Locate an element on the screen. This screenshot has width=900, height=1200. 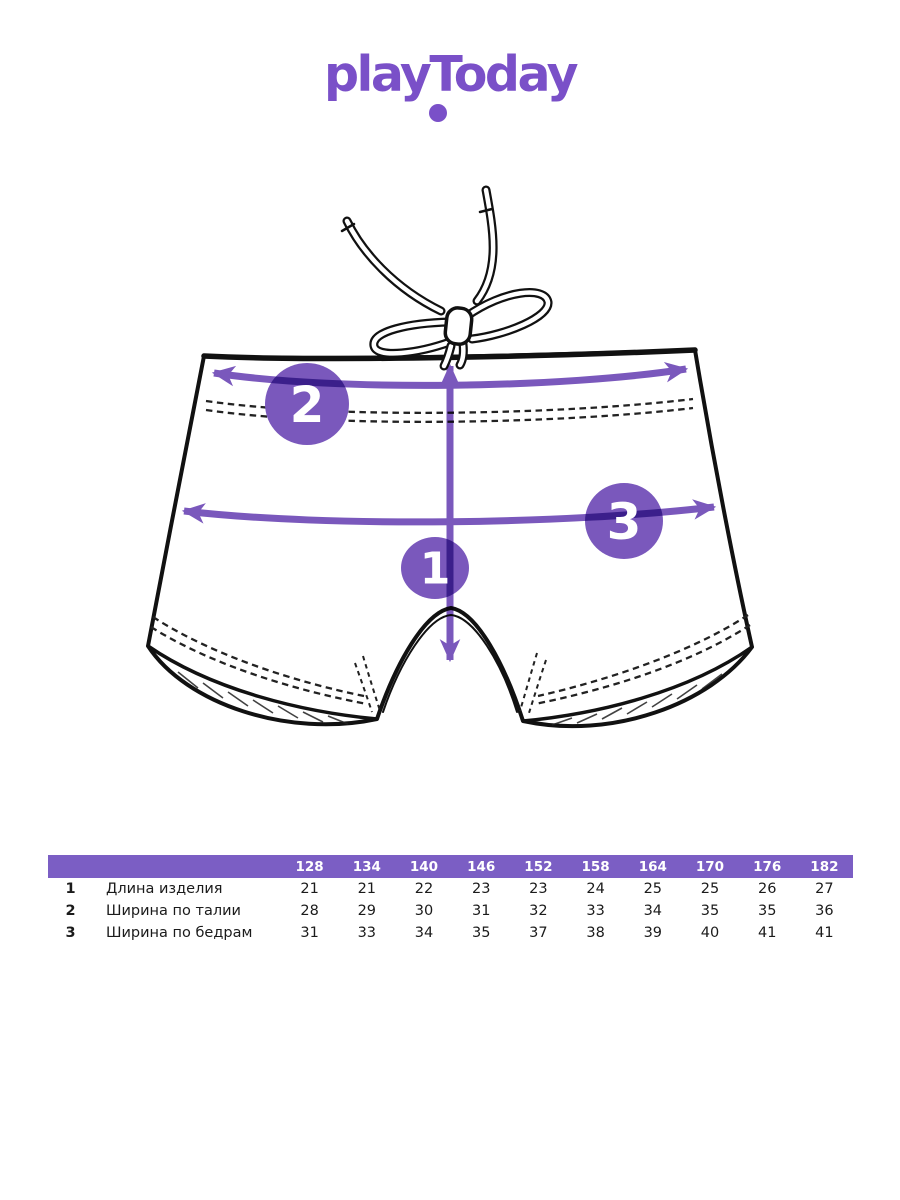
bow-knot is located at coordinates (458, 326).